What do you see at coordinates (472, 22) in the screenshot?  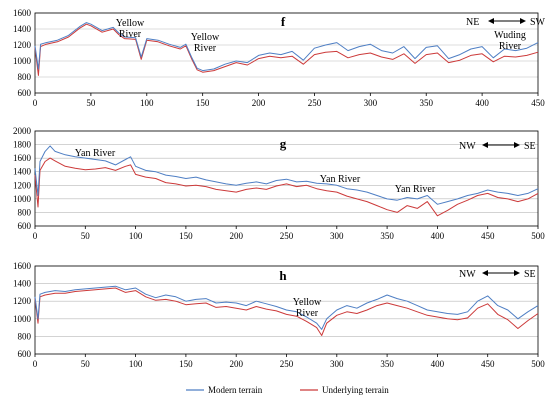 I see `direction-label-left: NE` at bounding box center [472, 22].